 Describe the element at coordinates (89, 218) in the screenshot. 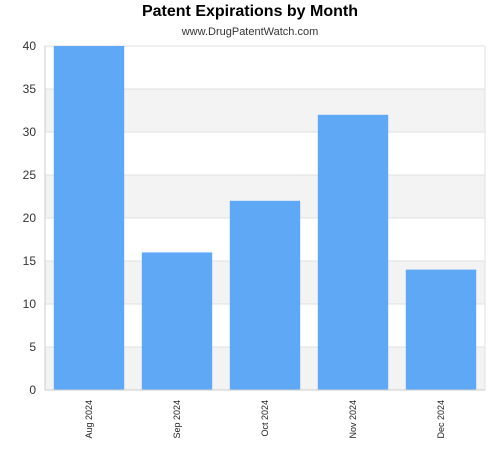

I see `bar-aug-2024` at that location.